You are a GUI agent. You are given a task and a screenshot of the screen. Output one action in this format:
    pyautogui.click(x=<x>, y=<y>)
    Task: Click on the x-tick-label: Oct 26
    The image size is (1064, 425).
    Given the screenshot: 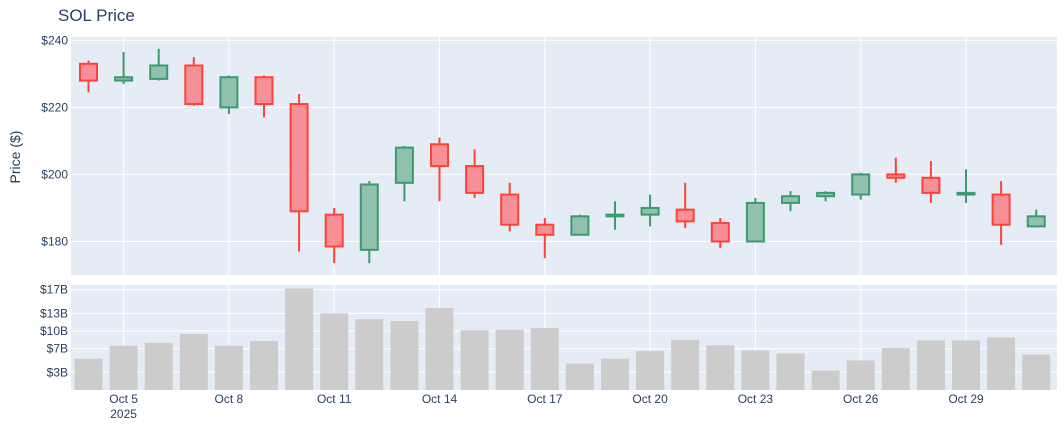 What is the action you would take?
    pyautogui.click(x=861, y=399)
    